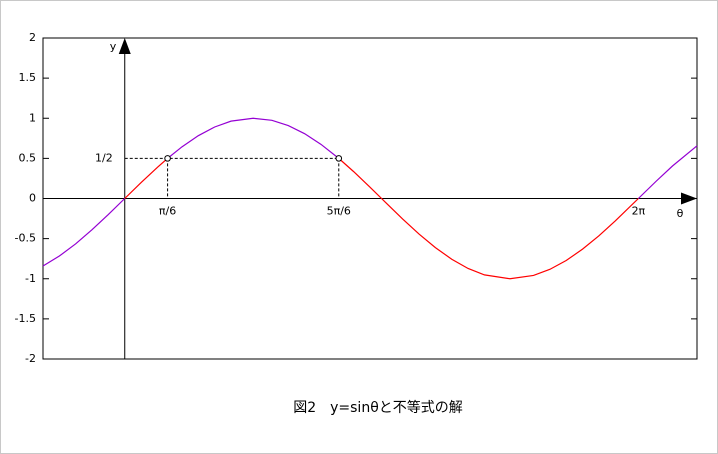  What do you see at coordinates (25, 238) in the screenshot?
I see `y-tick-label: -0.5` at bounding box center [25, 238].